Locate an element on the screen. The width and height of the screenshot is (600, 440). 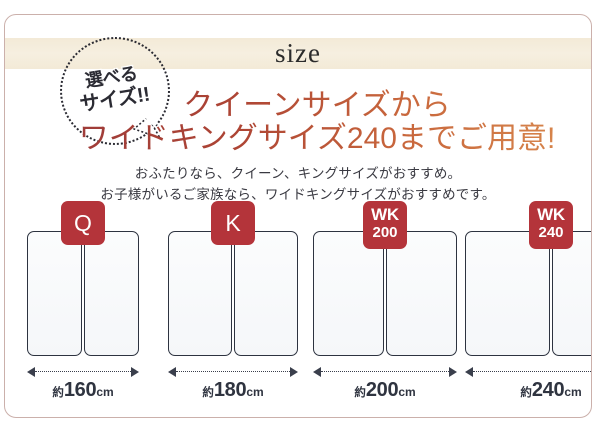
size-badge: K is located at coordinates (233, 223).